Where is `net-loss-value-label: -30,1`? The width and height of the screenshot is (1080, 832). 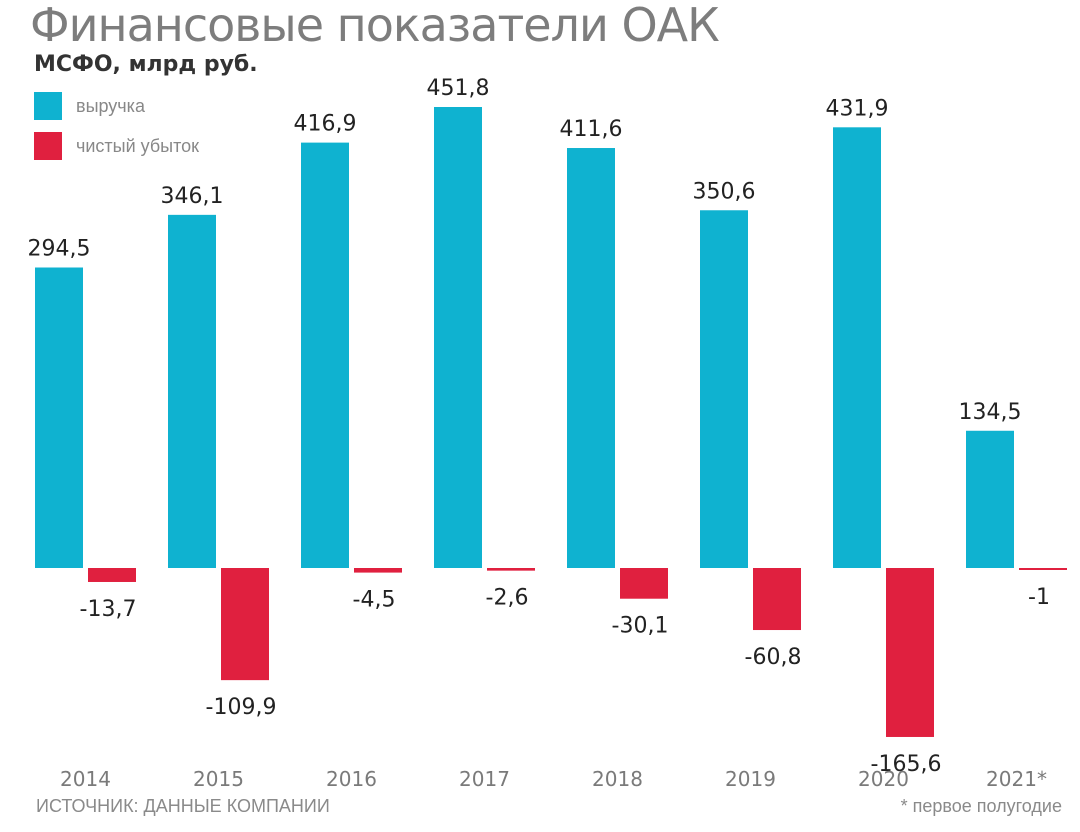
net-loss-value-label: -30,1 is located at coordinates (640, 626).